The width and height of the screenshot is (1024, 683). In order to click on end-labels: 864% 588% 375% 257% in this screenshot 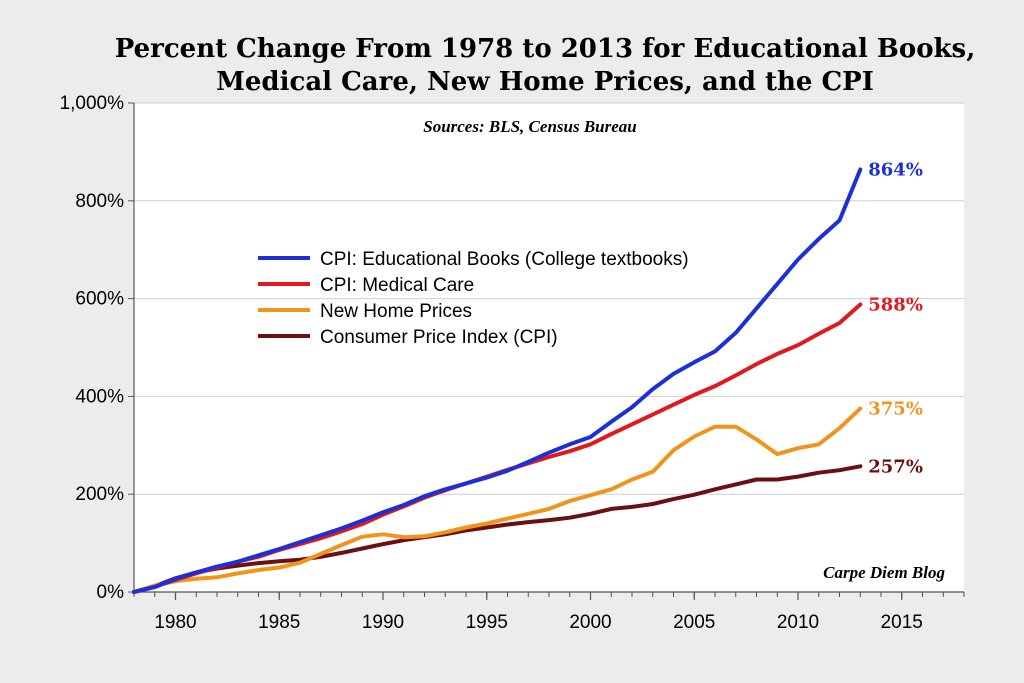, I will do `click(895, 319)`.